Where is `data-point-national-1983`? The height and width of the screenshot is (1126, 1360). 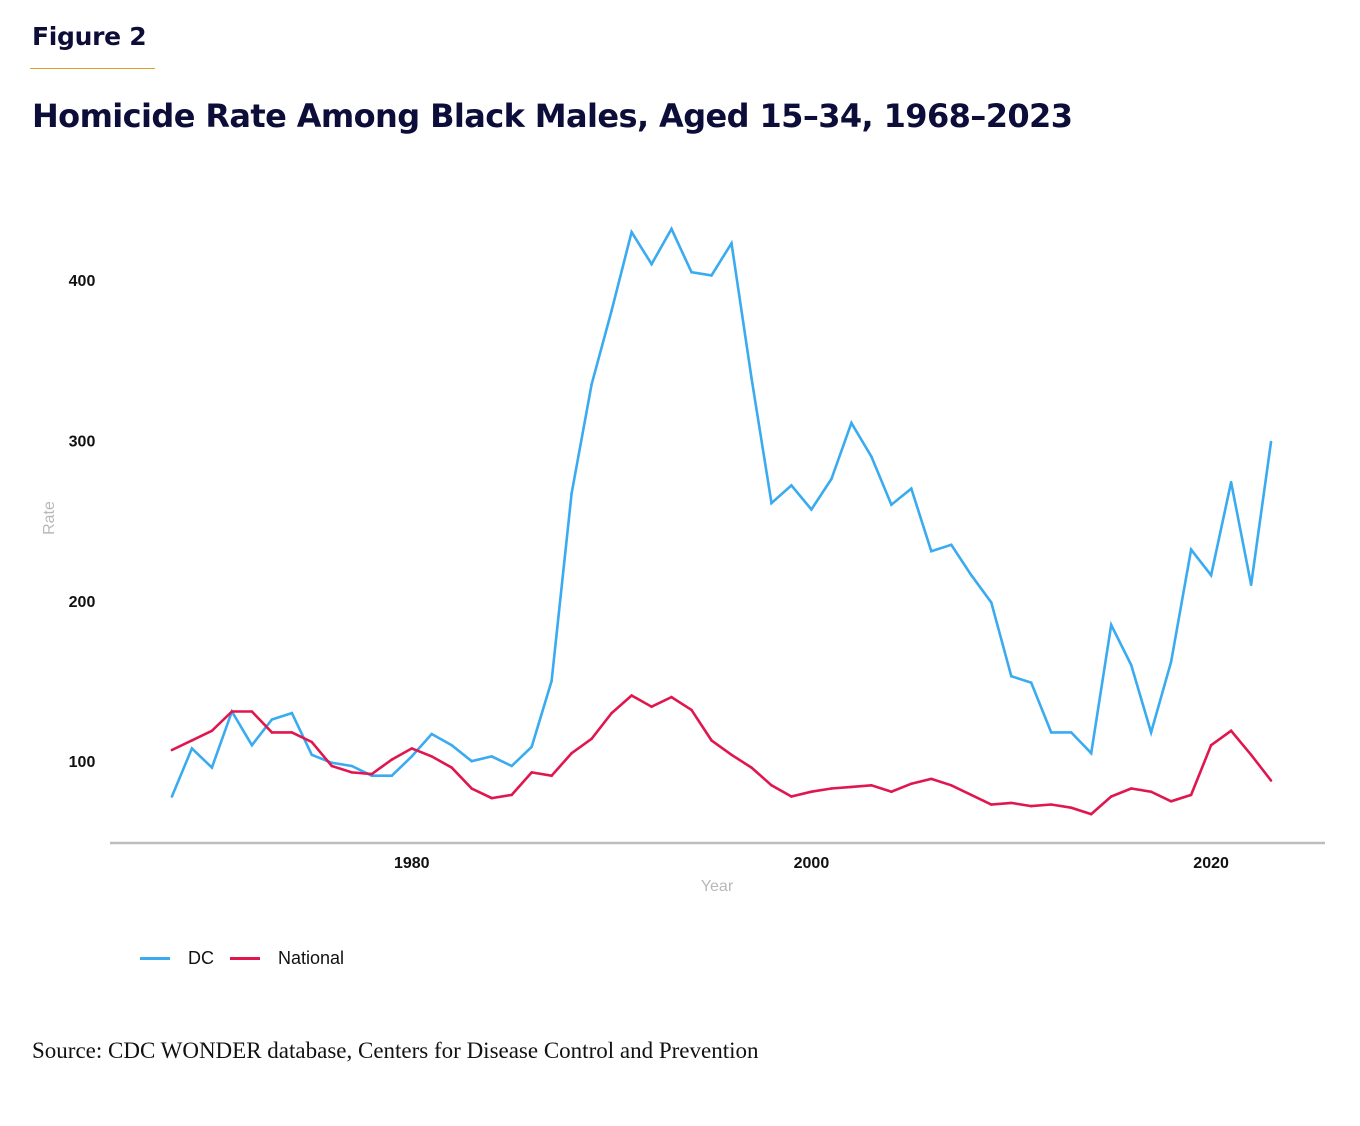
data-point-national-1983 is located at coordinates (472, 788).